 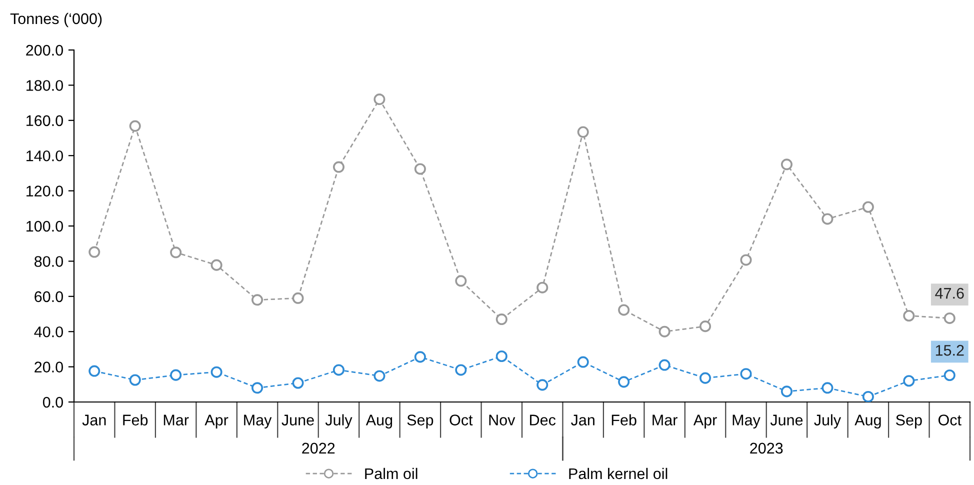 I want to click on data-label: 47.6, so click(x=949, y=293).